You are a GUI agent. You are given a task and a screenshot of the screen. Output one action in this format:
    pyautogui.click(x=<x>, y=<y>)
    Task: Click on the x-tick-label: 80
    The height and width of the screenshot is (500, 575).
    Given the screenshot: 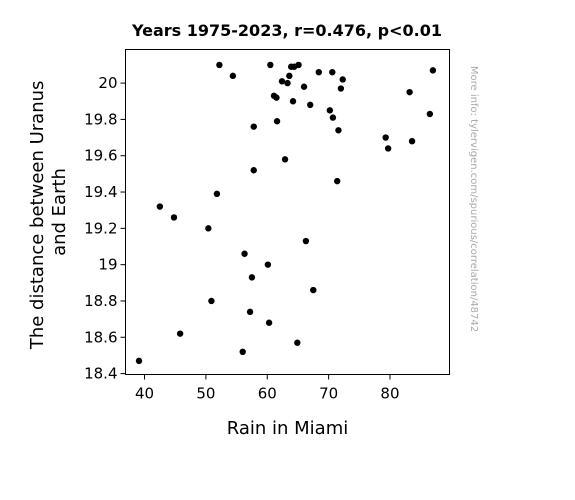 What is the action you would take?
    pyautogui.click(x=389, y=394)
    